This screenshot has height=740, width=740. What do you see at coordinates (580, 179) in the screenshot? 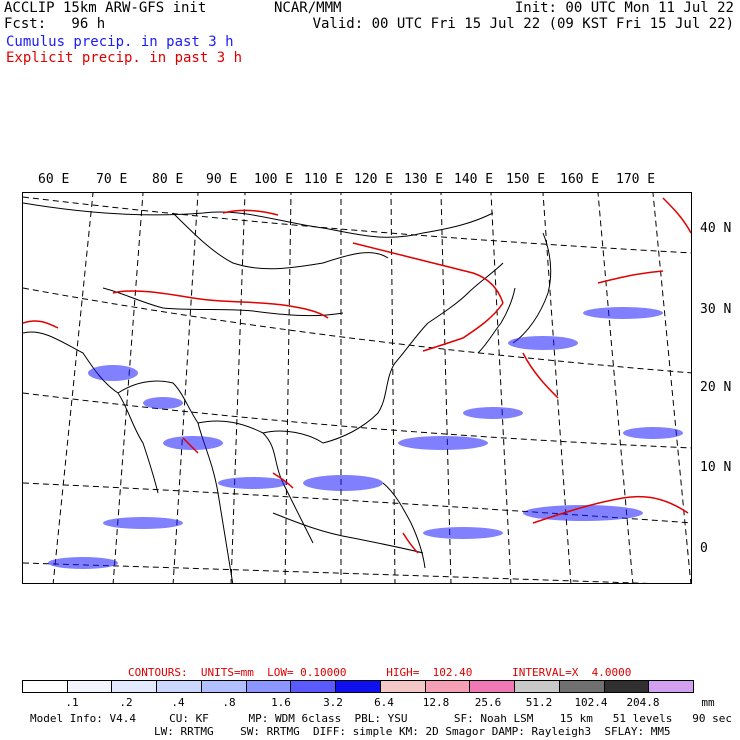
I see `lon-label: 160 E` at bounding box center [580, 179].